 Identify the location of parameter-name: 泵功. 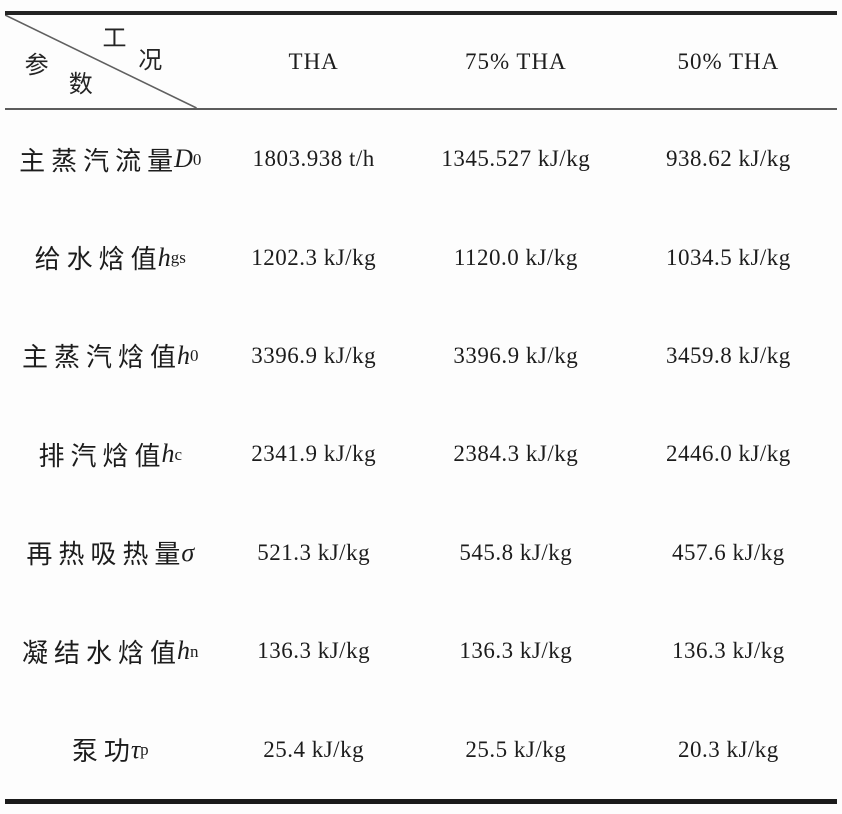
(103, 752).